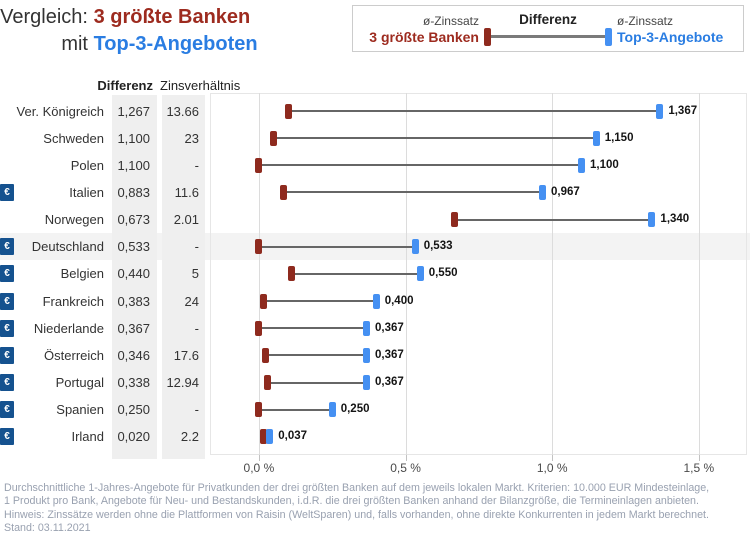  I want to click on country-label: Italien, so click(86, 192).